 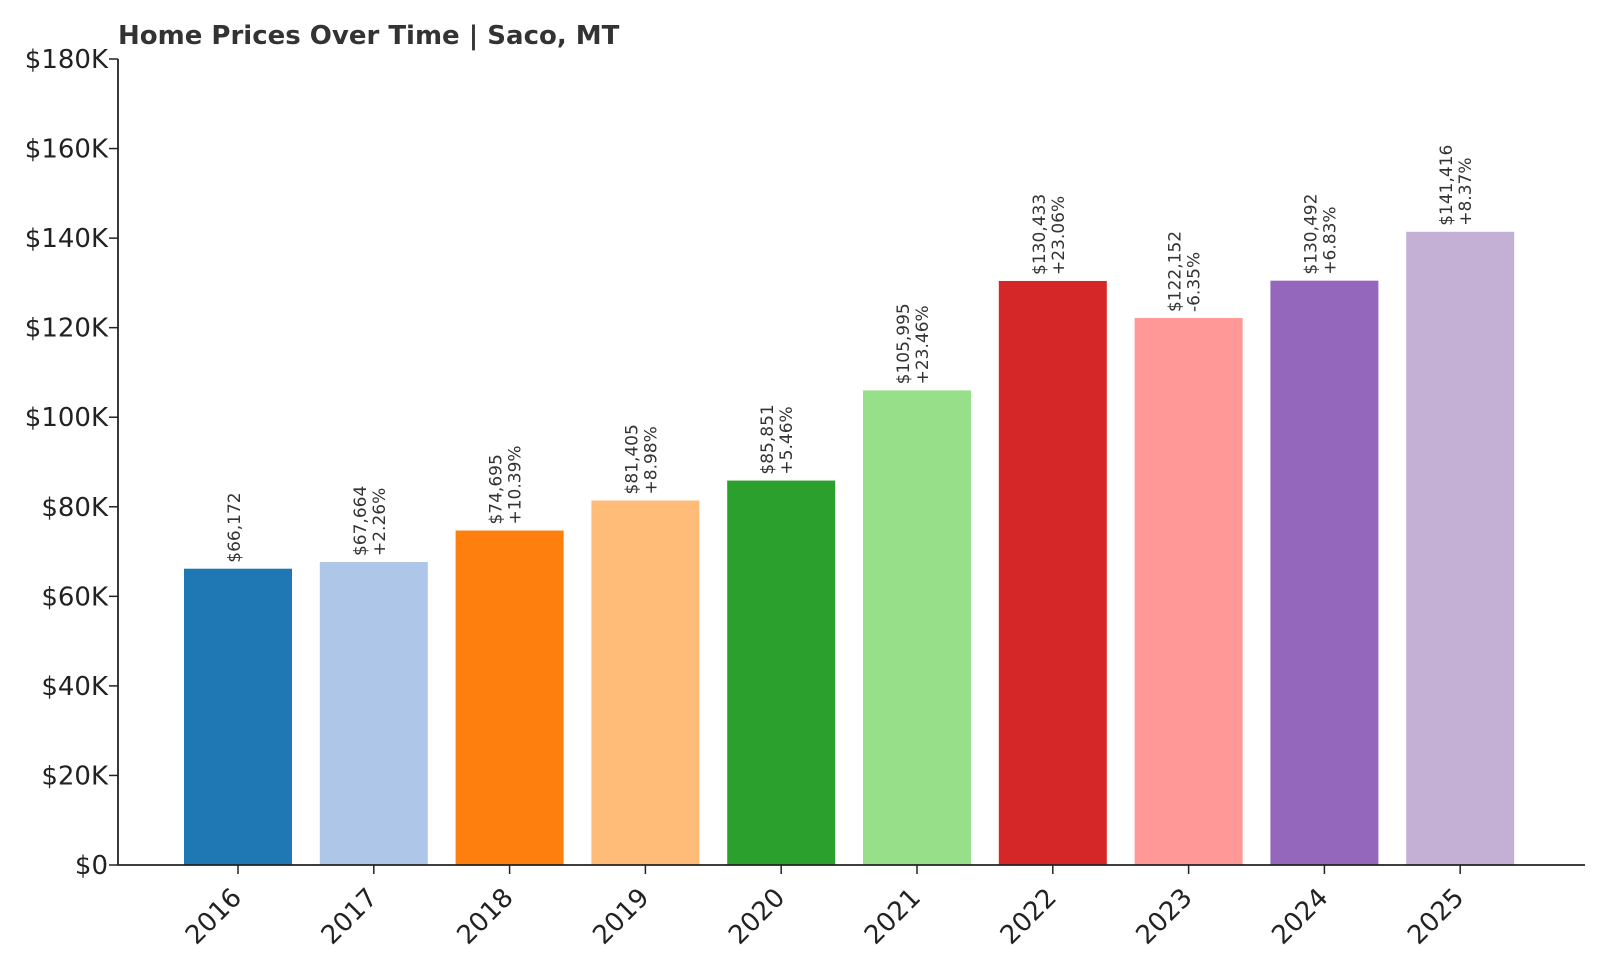 I want to click on bar-change-label: +10.39%, so click(x=516, y=484).